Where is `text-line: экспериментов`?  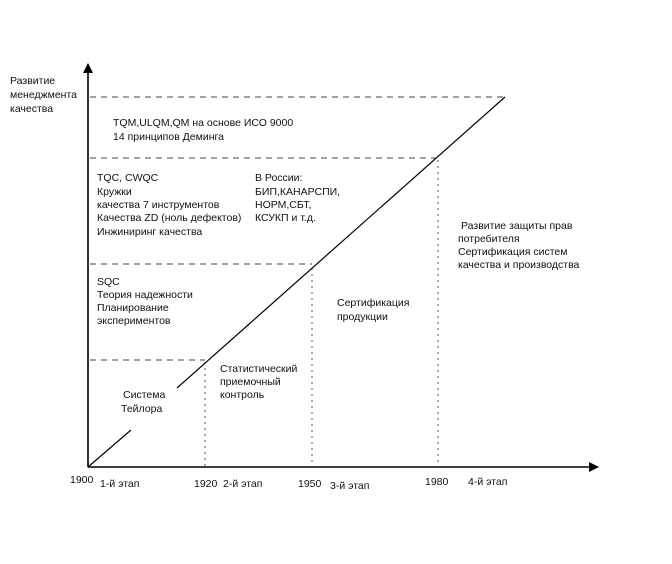 text-line: экспериментов is located at coordinates (134, 321).